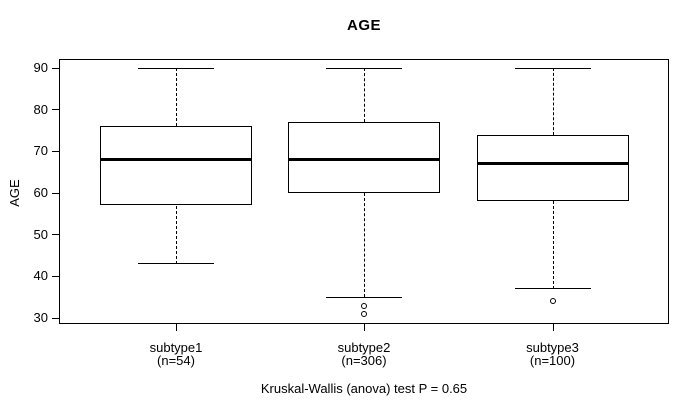 Image resolution: width=700 pixels, height=400 pixels. What do you see at coordinates (552, 347) in the screenshot?
I see `group-name-label: subtype3` at bounding box center [552, 347].